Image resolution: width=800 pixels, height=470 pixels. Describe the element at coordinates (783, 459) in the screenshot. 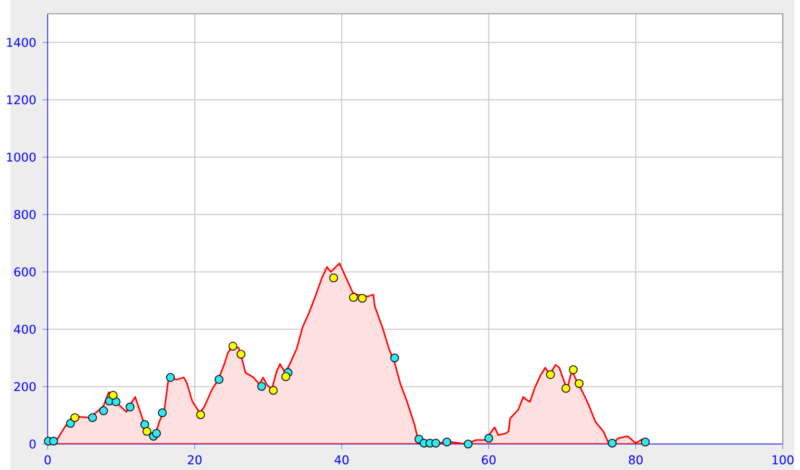

I see `x-tick-label: 100` at that location.